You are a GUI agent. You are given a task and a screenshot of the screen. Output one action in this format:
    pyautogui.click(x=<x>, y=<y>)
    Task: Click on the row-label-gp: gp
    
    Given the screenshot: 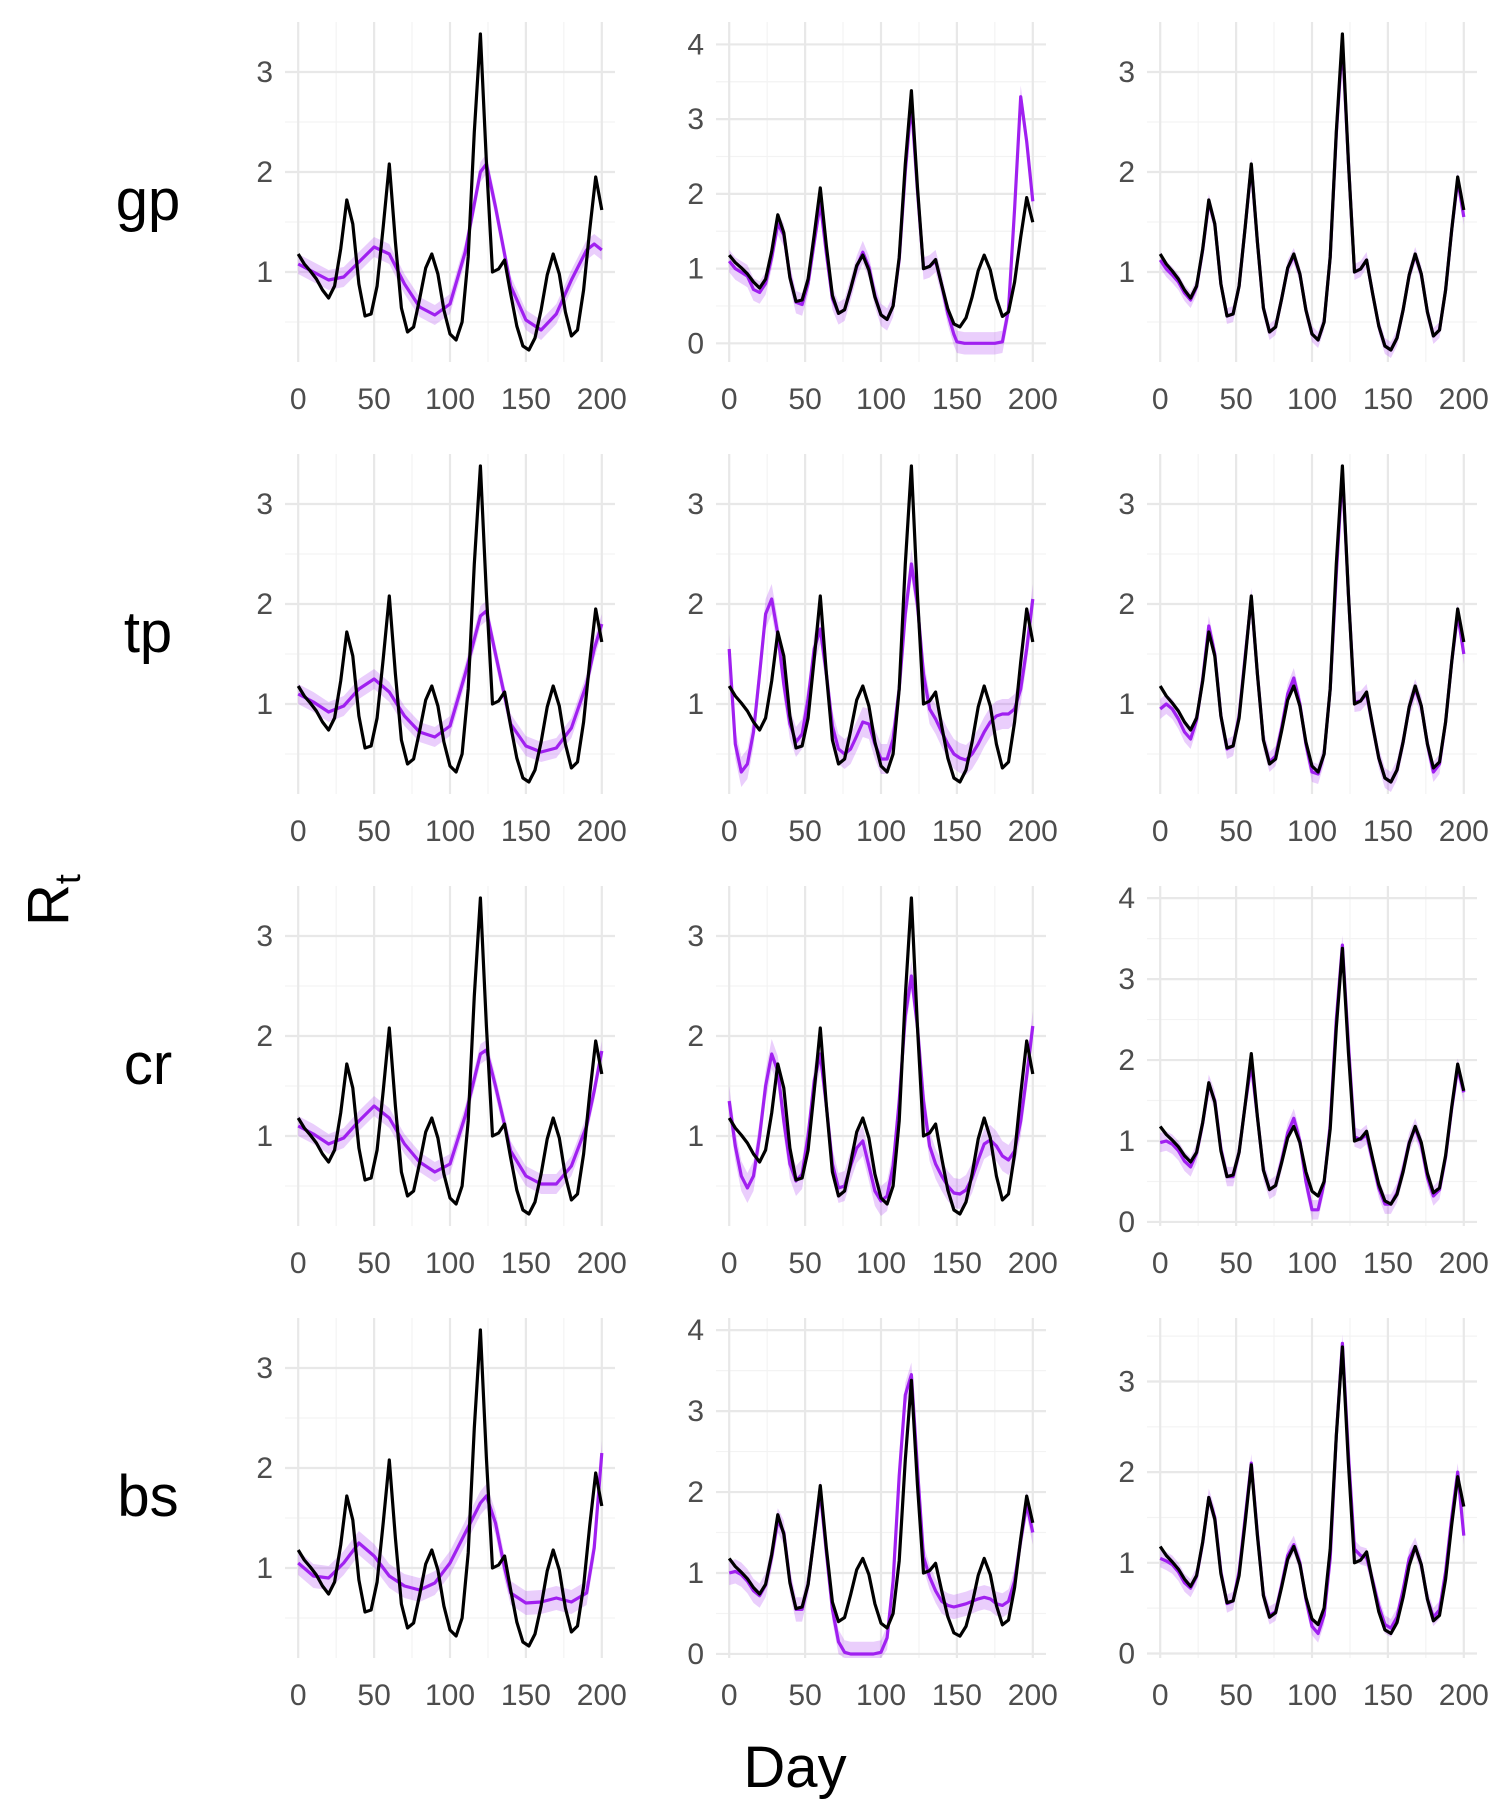 What is the action you would take?
    pyautogui.click(x=148, y=200)
    